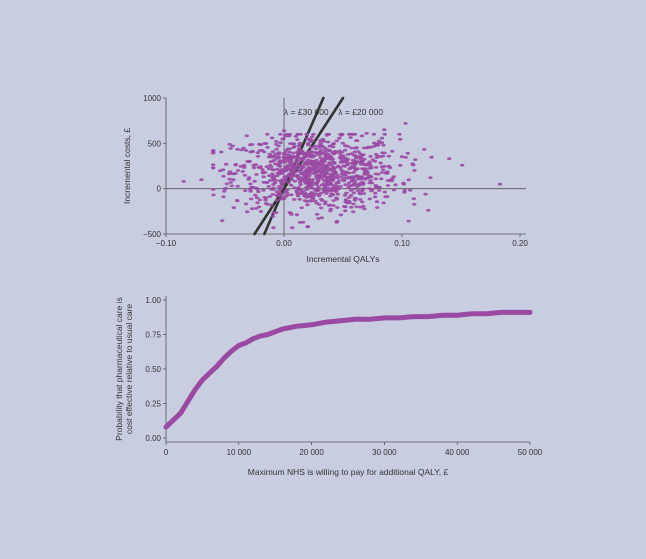 The width and height of the screenshot is (646, 559). Describe the element at coordinates (360, 112) in the screenshot. I see `threshold-label: λ = £20 000` at that location.